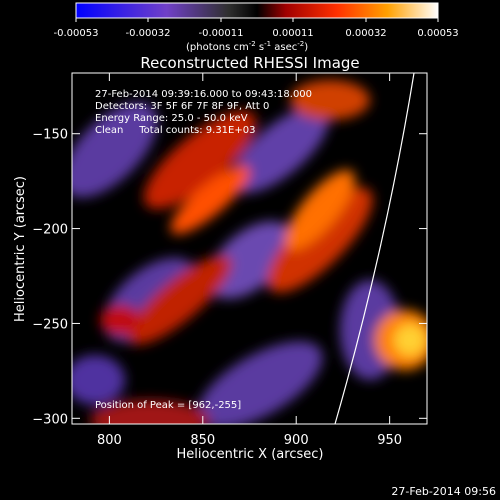  I want to click on colorbar-ticks, so click(257, 20).